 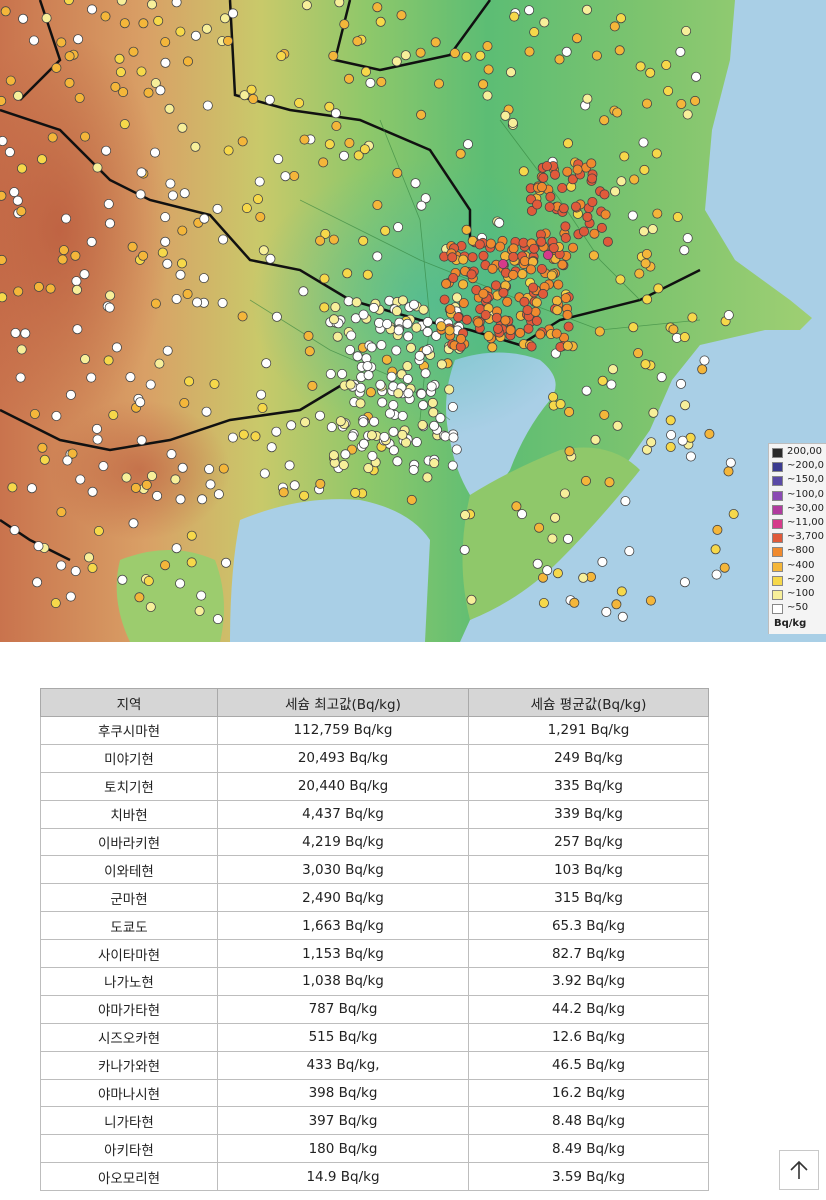 I want to click on cell-region: 야마가타현, so click(x=129, y=1009).